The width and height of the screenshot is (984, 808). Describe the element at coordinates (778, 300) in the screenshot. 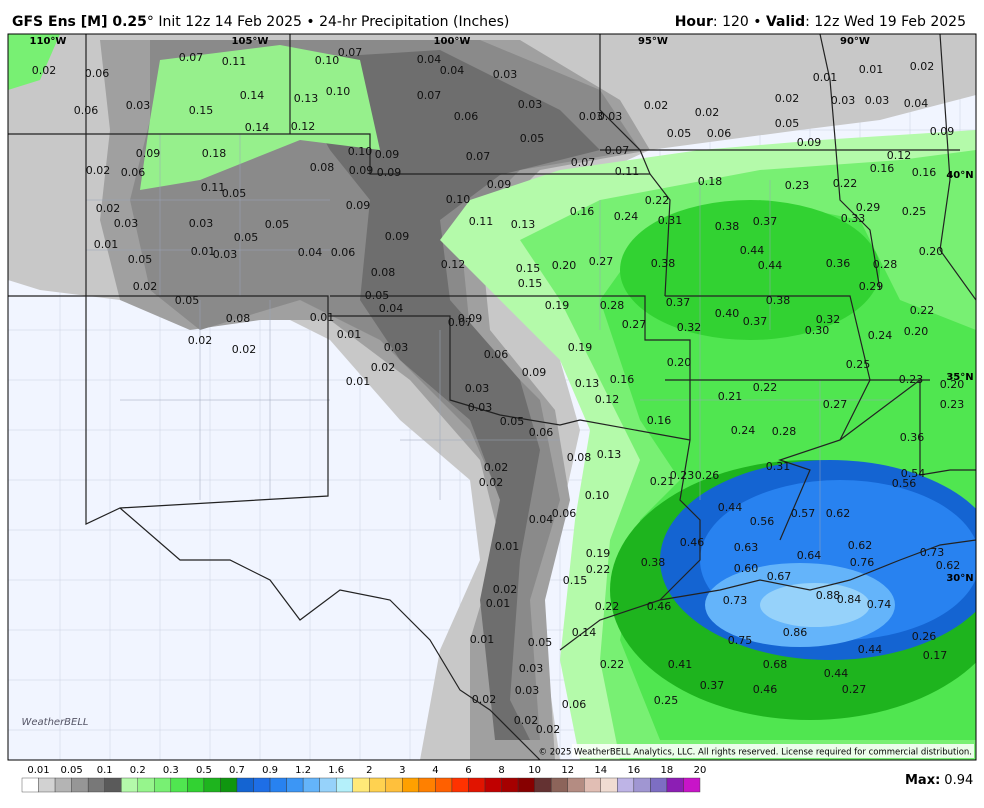

I see `precip-value: 0.38` at that location.